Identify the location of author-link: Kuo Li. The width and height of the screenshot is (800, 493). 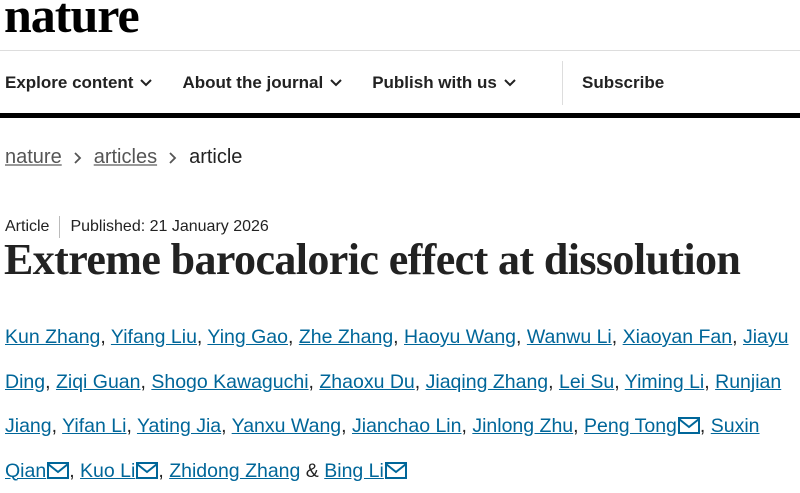
(108, 470).